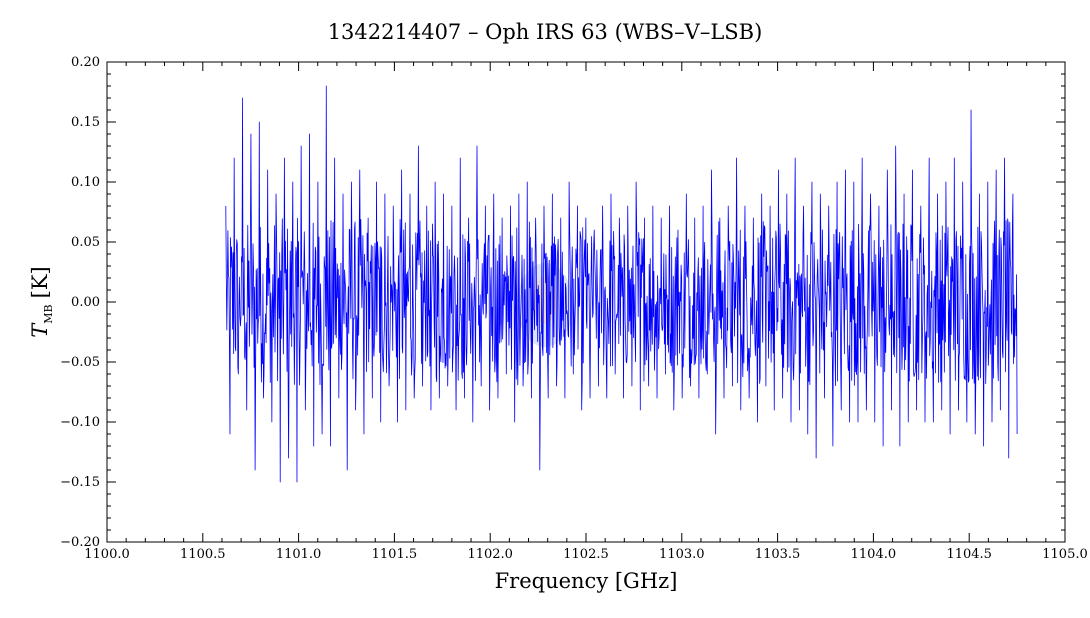 This screenshot has width=1090, height=618. Describe the element at coordinates (48, 313) in the screenshot. I see `y-axis-subscript: MB` at that location.